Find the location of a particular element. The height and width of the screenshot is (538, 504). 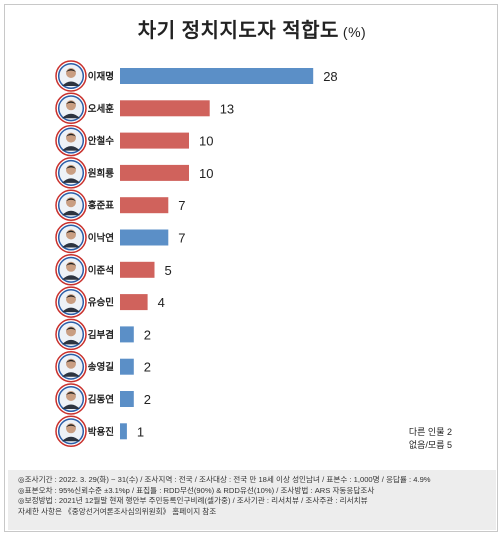

bar-category-label: 안철수 is located at coordinates (101, 141).